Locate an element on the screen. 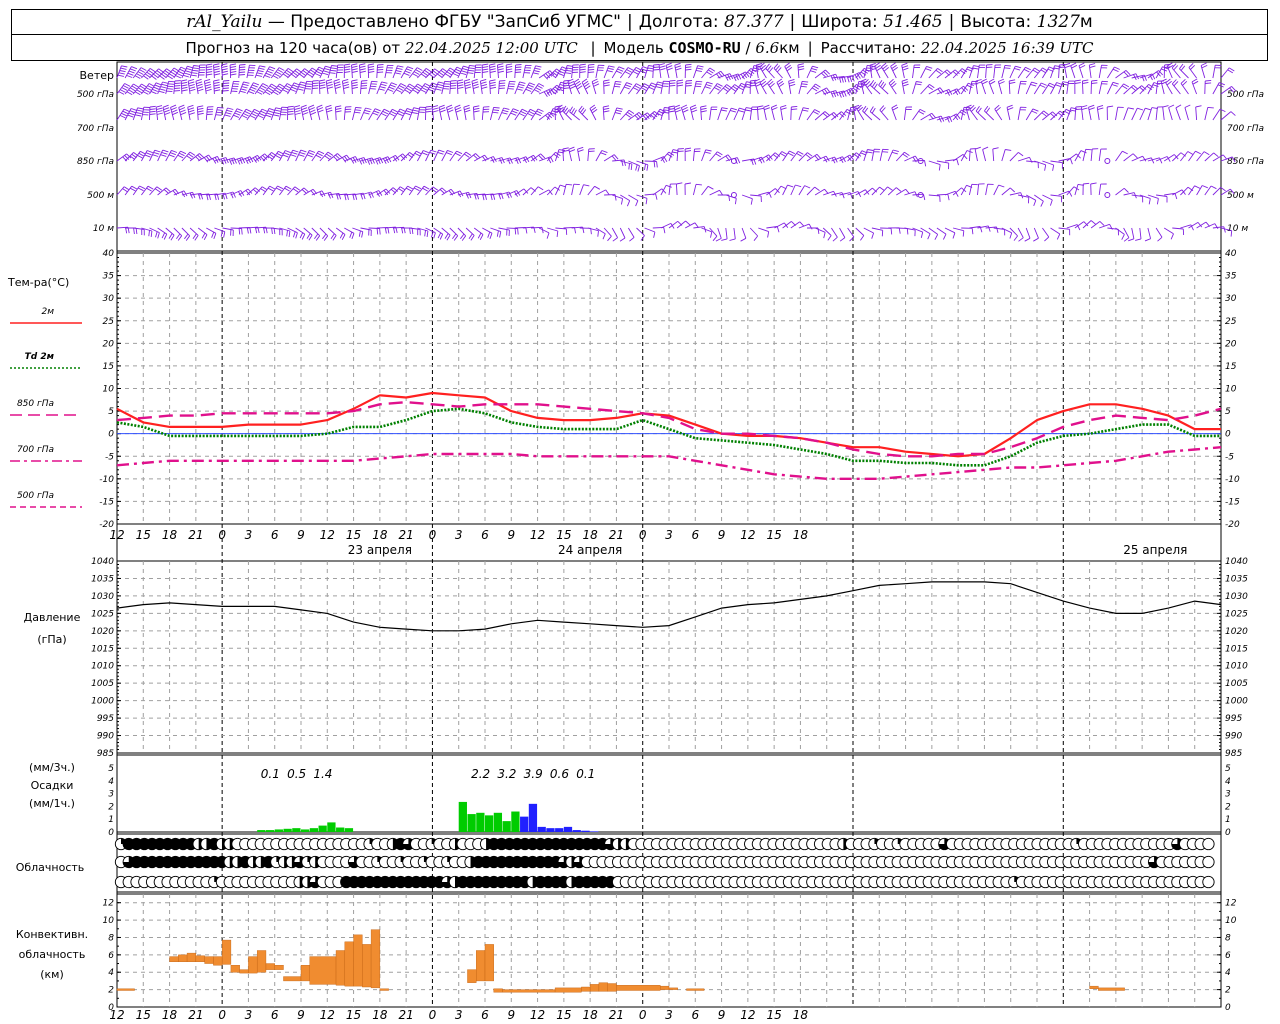 The image size is (1280, 1024). temp-ytick-right: 15 is located at coordinates (1231, 367).